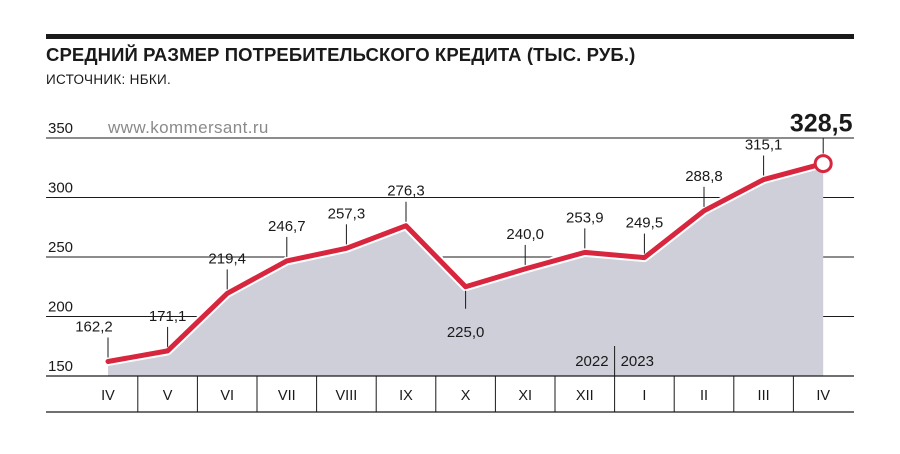 This screenshot has width=900, height=454. What do you see at coordinates (821, 124) in the screenshot?
I see `data-label: 328,5` at bounding box center [821, 124].